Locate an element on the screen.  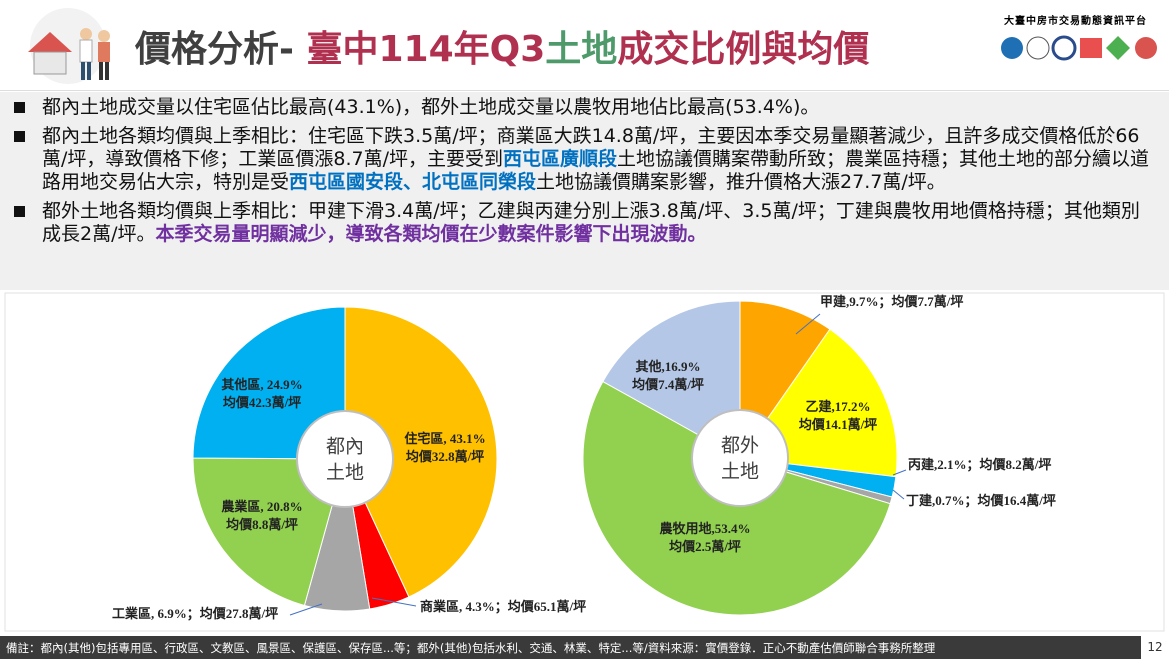
label-value: 17.2% is located at coordinates (853, 406).